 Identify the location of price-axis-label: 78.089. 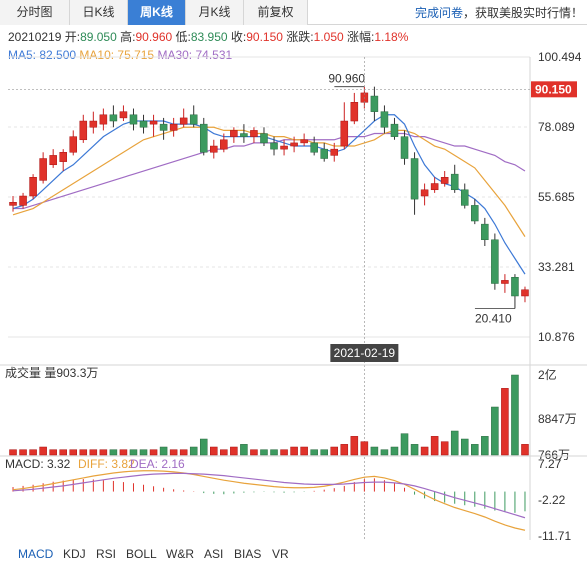
(556, 127).